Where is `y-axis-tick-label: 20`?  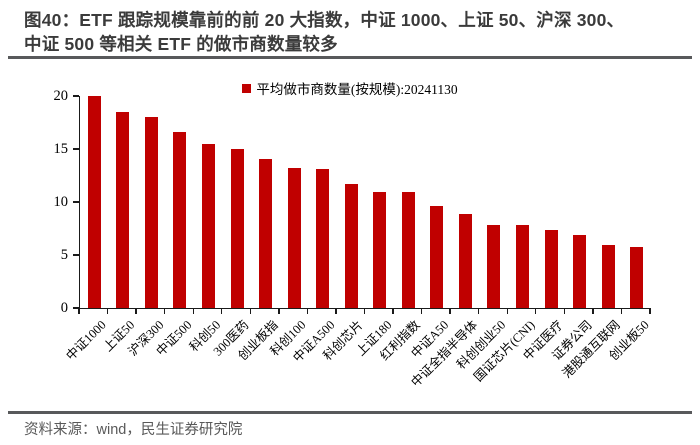 y-axis-tick-label: 20 is located at coordinates (61, 96).